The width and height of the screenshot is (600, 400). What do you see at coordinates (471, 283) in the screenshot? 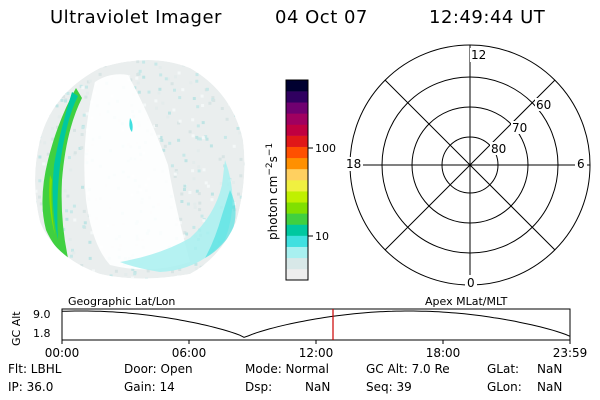
I see `mlt-label-0: 0` at bounding box center [471, 283].